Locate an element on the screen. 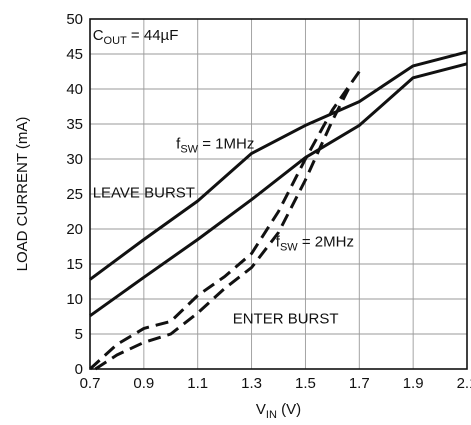  y-tick-label: 45 is located at coordinates (74, 54).